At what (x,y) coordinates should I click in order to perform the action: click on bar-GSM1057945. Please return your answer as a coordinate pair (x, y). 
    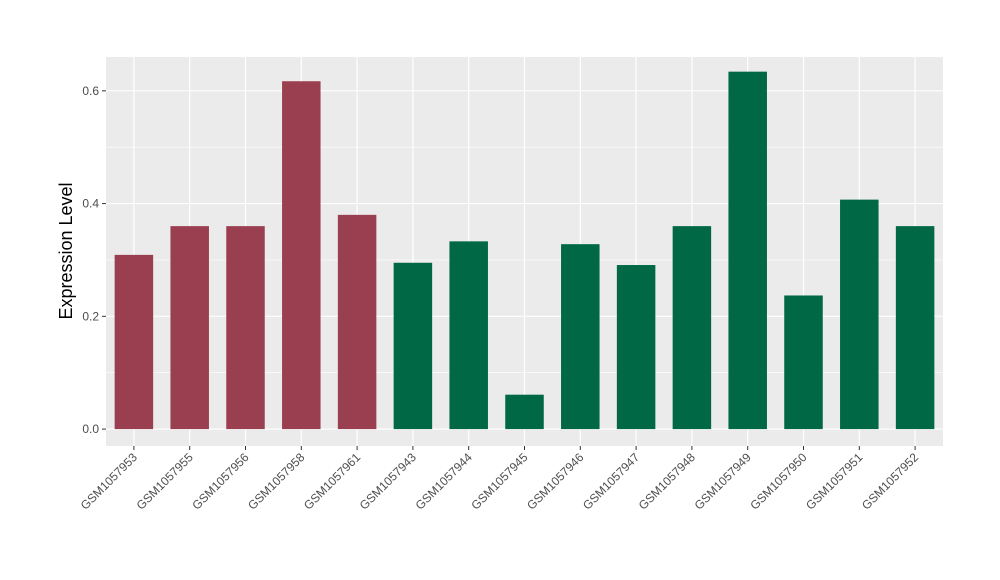
    Looking at the image, I should click on (524, 412).